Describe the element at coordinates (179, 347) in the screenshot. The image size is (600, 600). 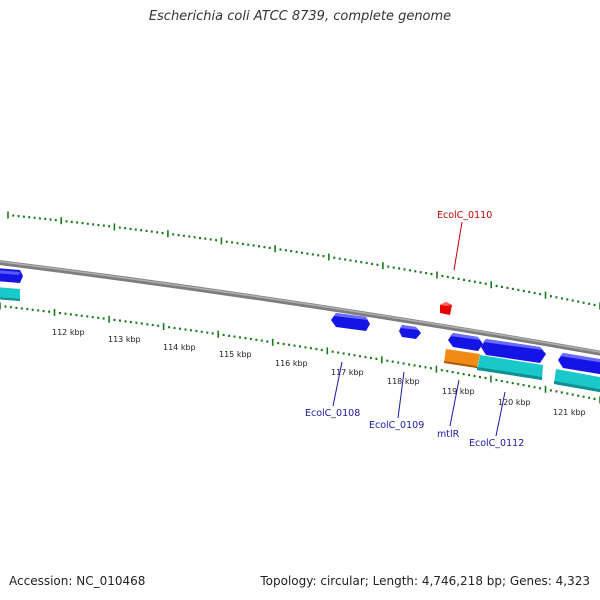
I see `scale-label: 114 kbp` at that location.